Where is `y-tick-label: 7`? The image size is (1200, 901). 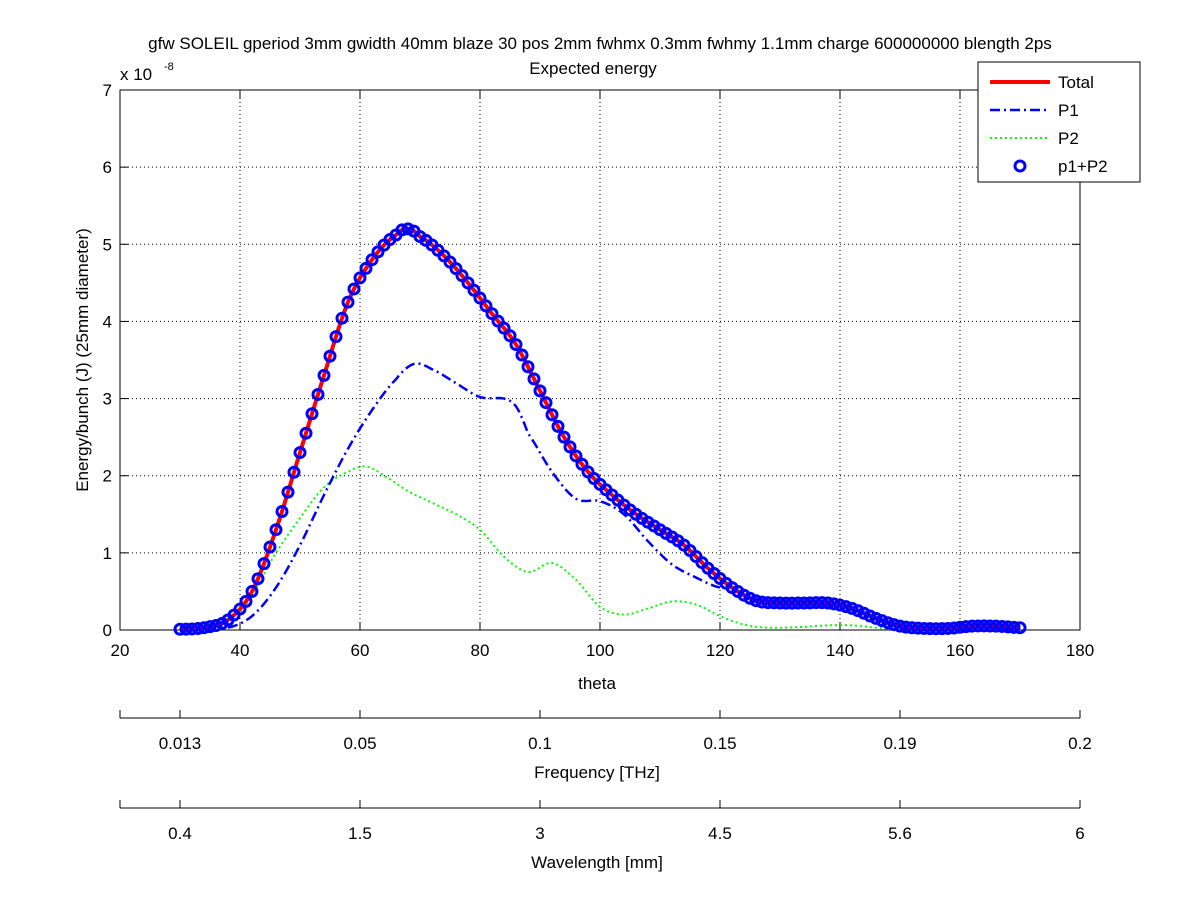
y-tick-label: 7 is located at coordinates (107, 90).